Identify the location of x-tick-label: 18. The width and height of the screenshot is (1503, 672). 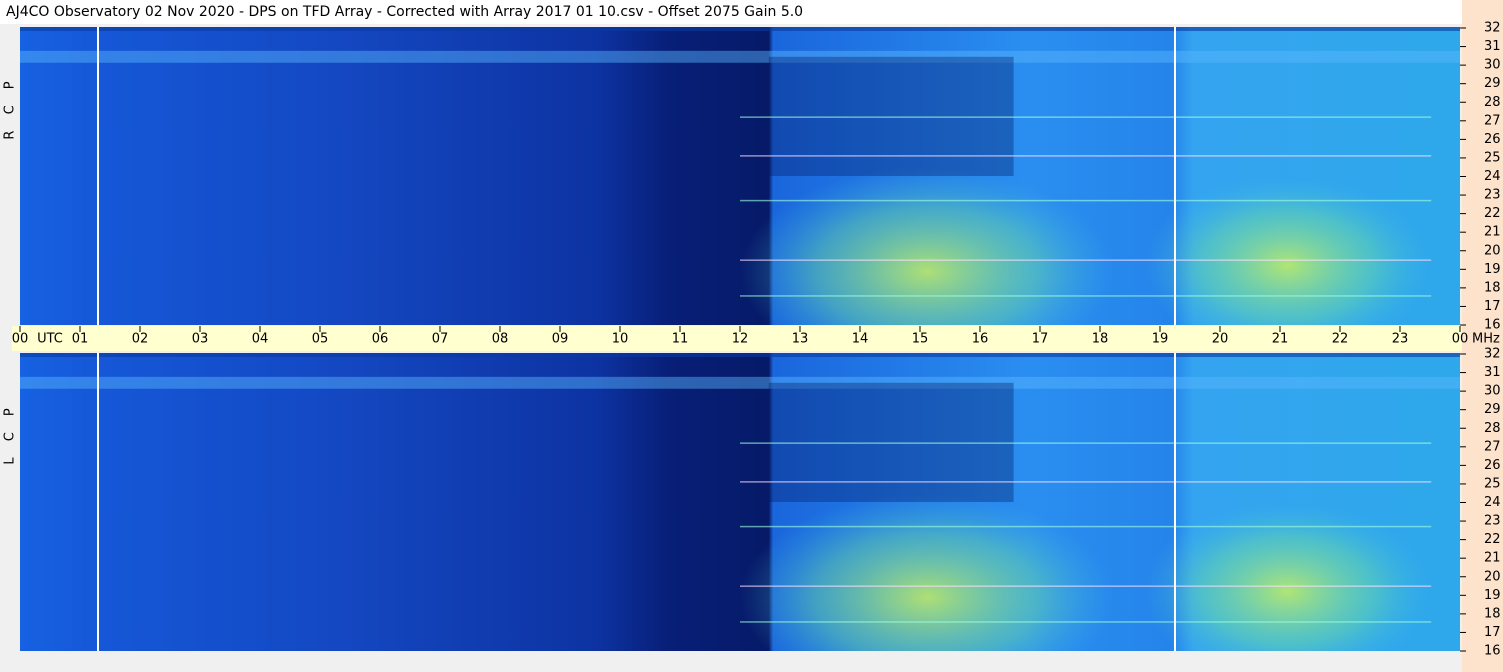
(1100, 339).